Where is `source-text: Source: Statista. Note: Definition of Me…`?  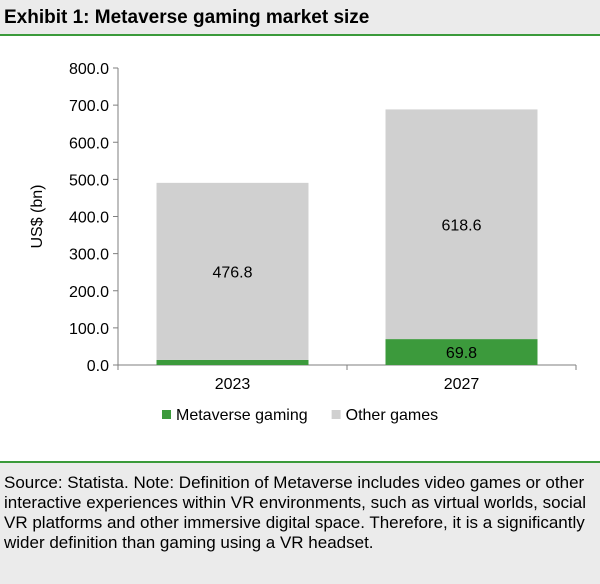
source-text: Source: Statista. Note: Definition of Me… is located at coordinates (295, 512).